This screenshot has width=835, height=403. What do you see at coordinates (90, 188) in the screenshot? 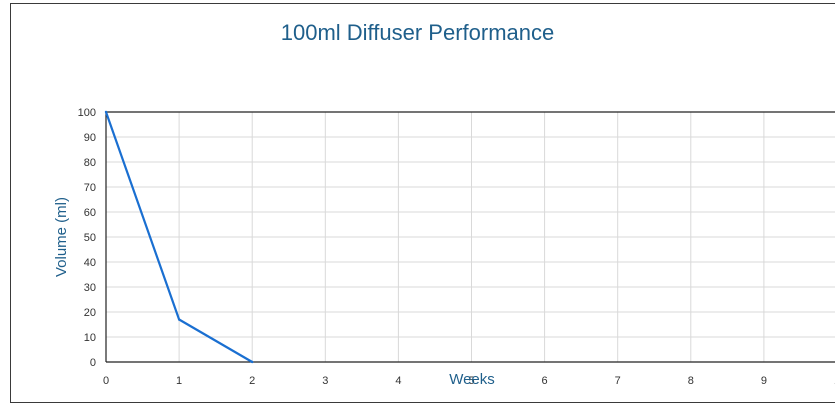
I see `y-tick-label: 70` at bounding box center [90, 188].